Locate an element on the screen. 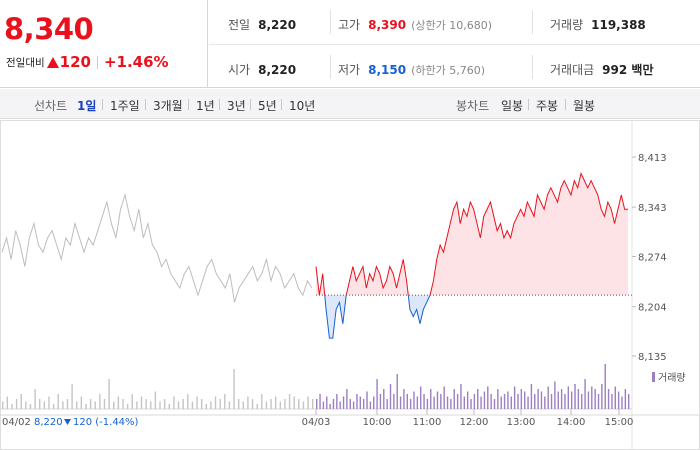 The image size is (700, 450). tab-3m: 3개월 is located at coordinates (168, 106).